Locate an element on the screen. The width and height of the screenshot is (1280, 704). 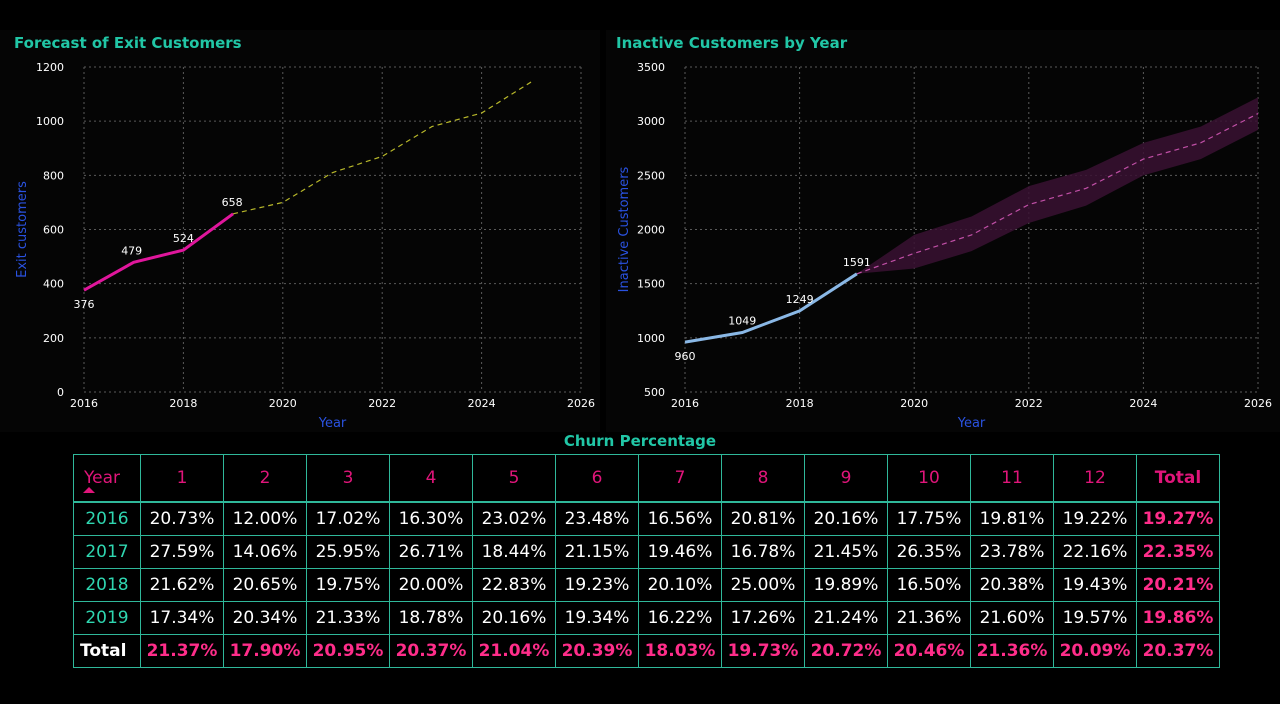
churn-cell: 23.02% is located at coordinates (514, 518).